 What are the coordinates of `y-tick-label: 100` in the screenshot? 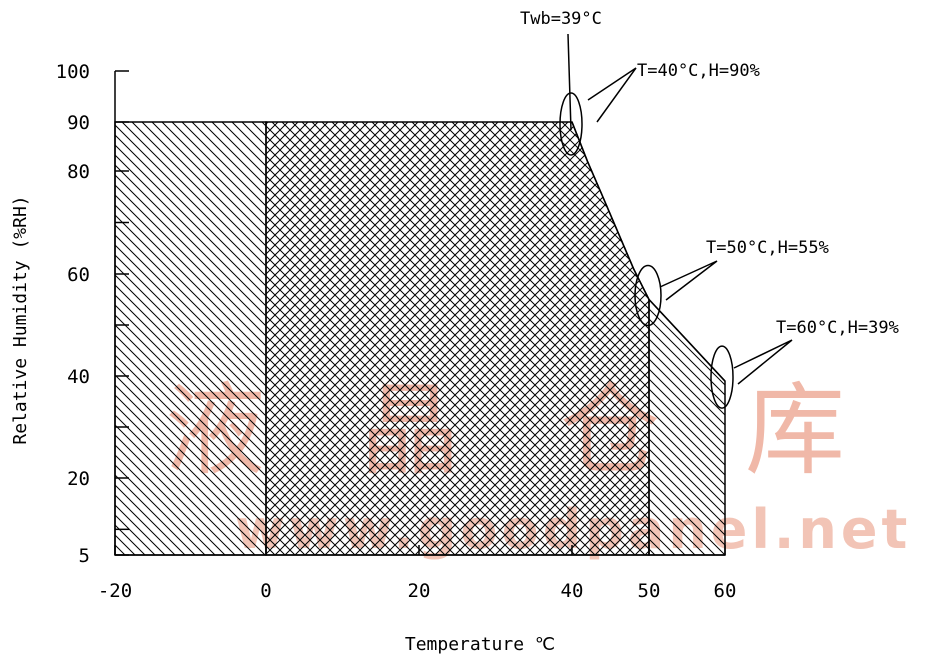 It's located at (73, 72).